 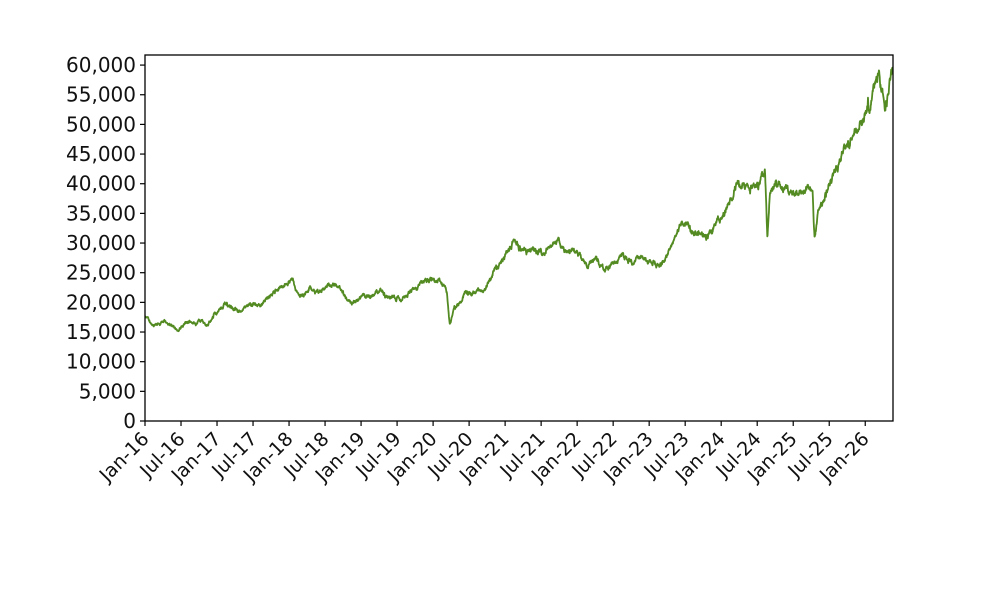 I want to click on y-tick-label: 35,000, so click(x=101, y=213).